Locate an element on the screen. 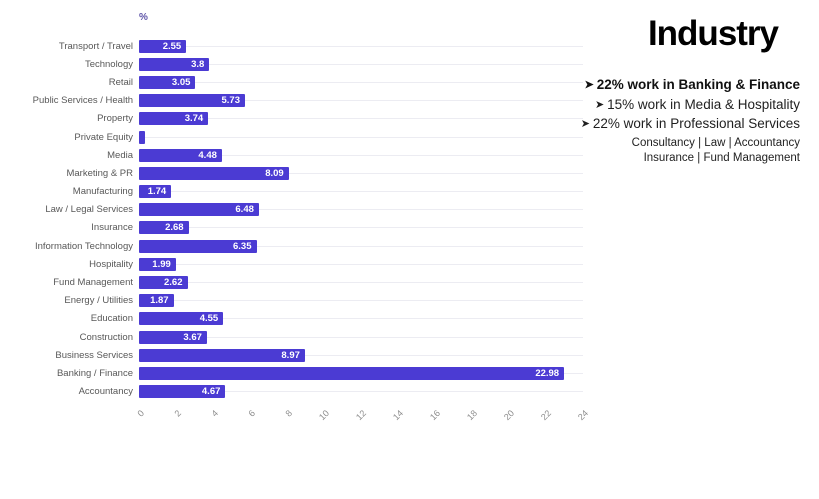 The width and height of the screenshot is (819, 499). bar: 6.35 is located at coordinates (198, 246).